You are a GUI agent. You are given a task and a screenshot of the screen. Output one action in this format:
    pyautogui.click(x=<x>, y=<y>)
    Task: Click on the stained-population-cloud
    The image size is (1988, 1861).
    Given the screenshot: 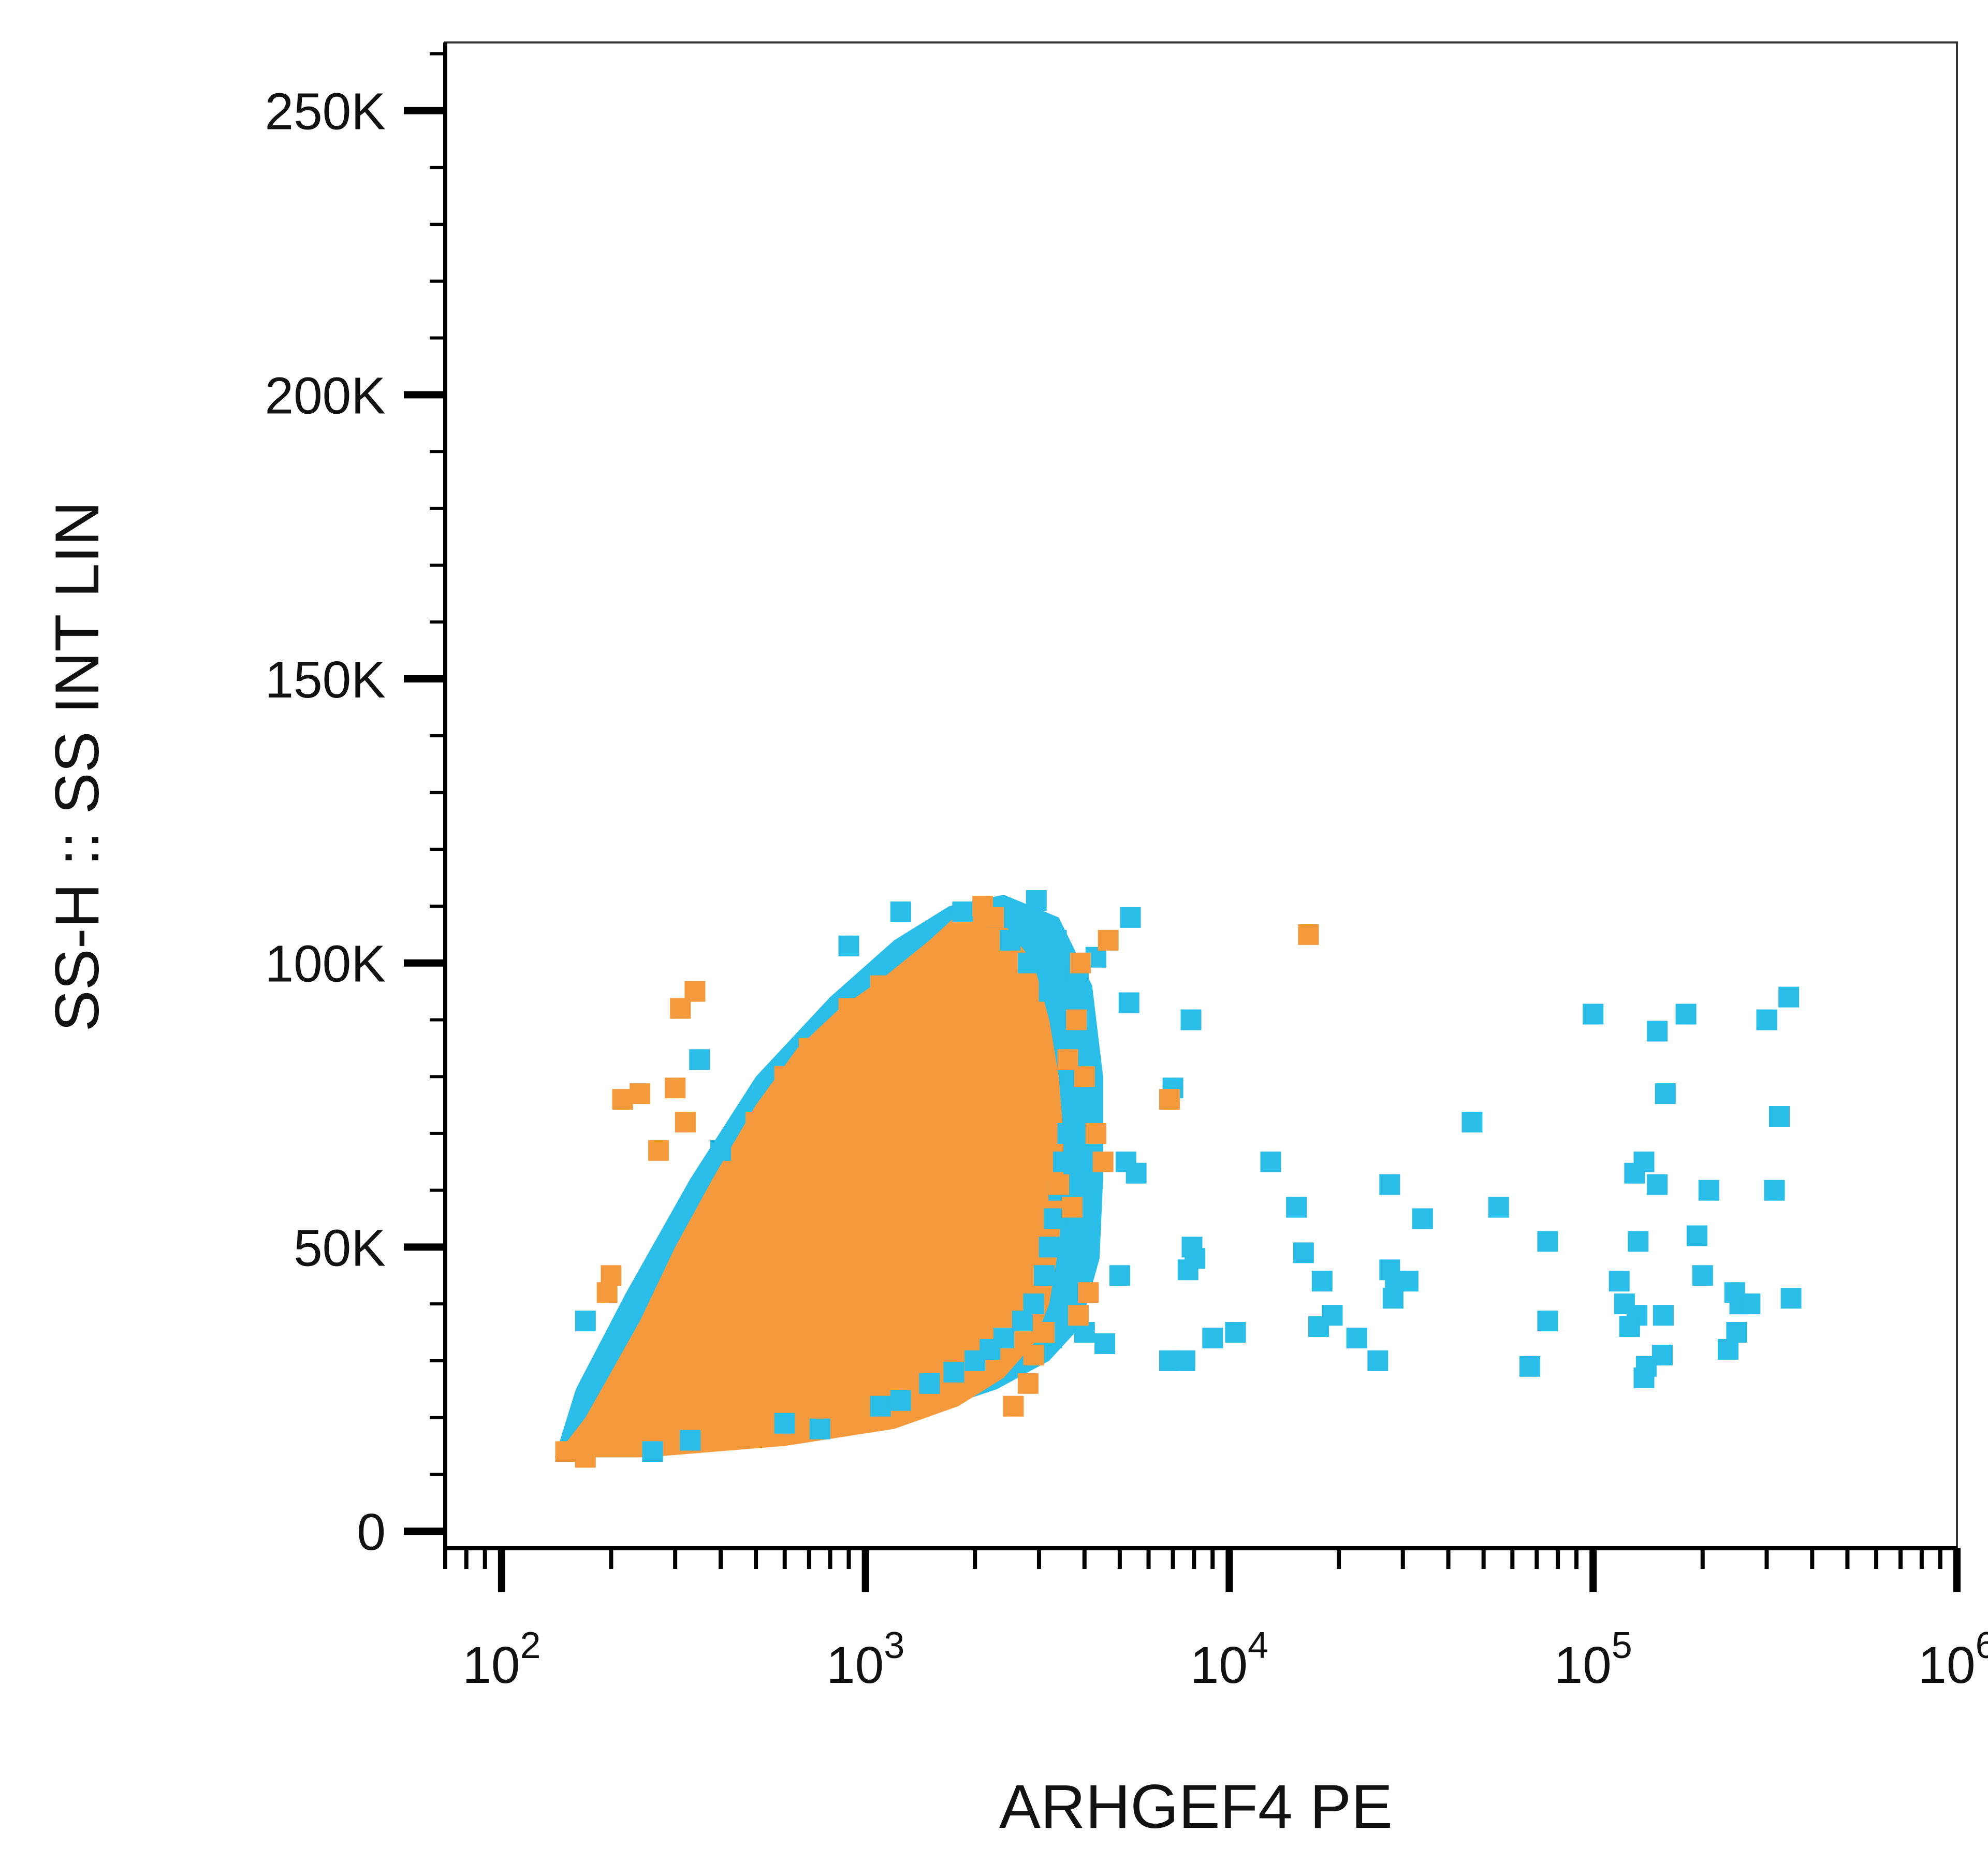 What is the action you would take?
    pyautogui.click(x=828, y=1176)
    